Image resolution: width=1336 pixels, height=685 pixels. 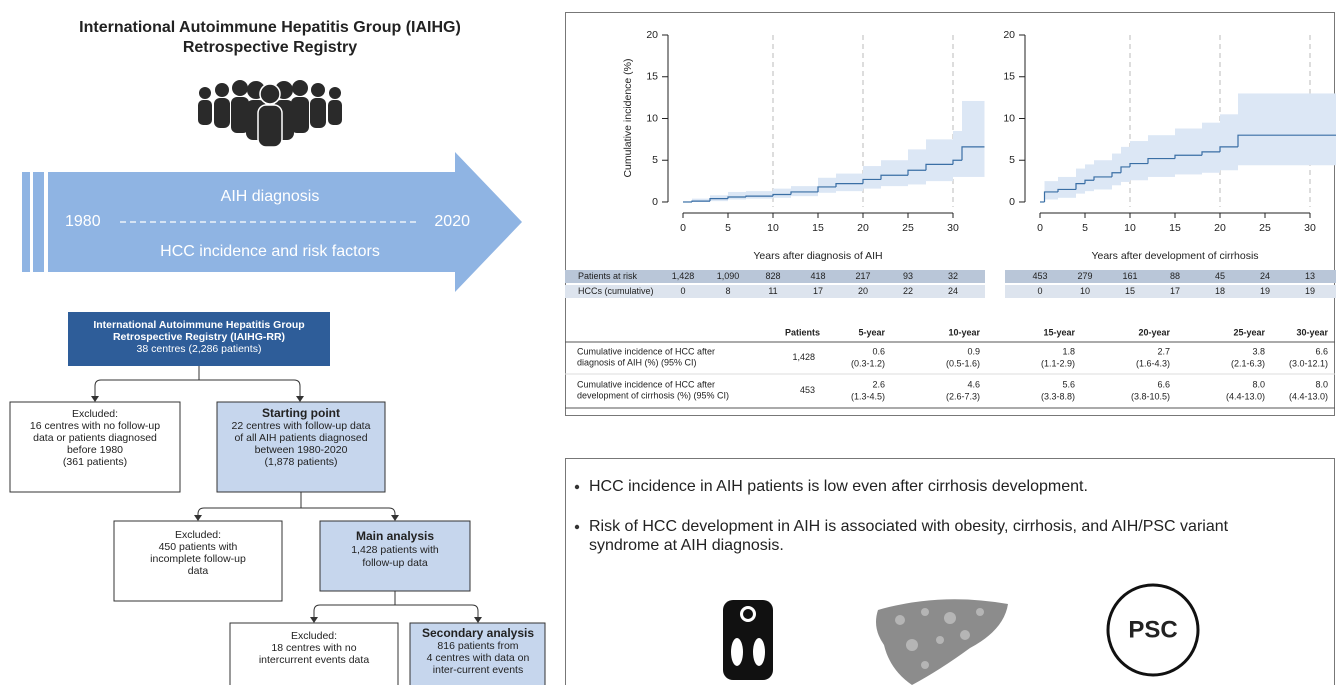 I want to click on table-header: Patients, so click(x=802, y=332).